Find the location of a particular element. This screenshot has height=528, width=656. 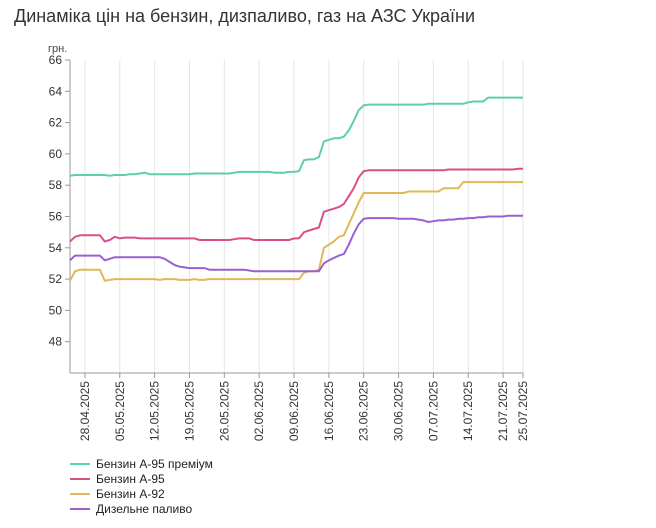

x-tick-label: 30.06.2025 is located at coordinates (399, 411).